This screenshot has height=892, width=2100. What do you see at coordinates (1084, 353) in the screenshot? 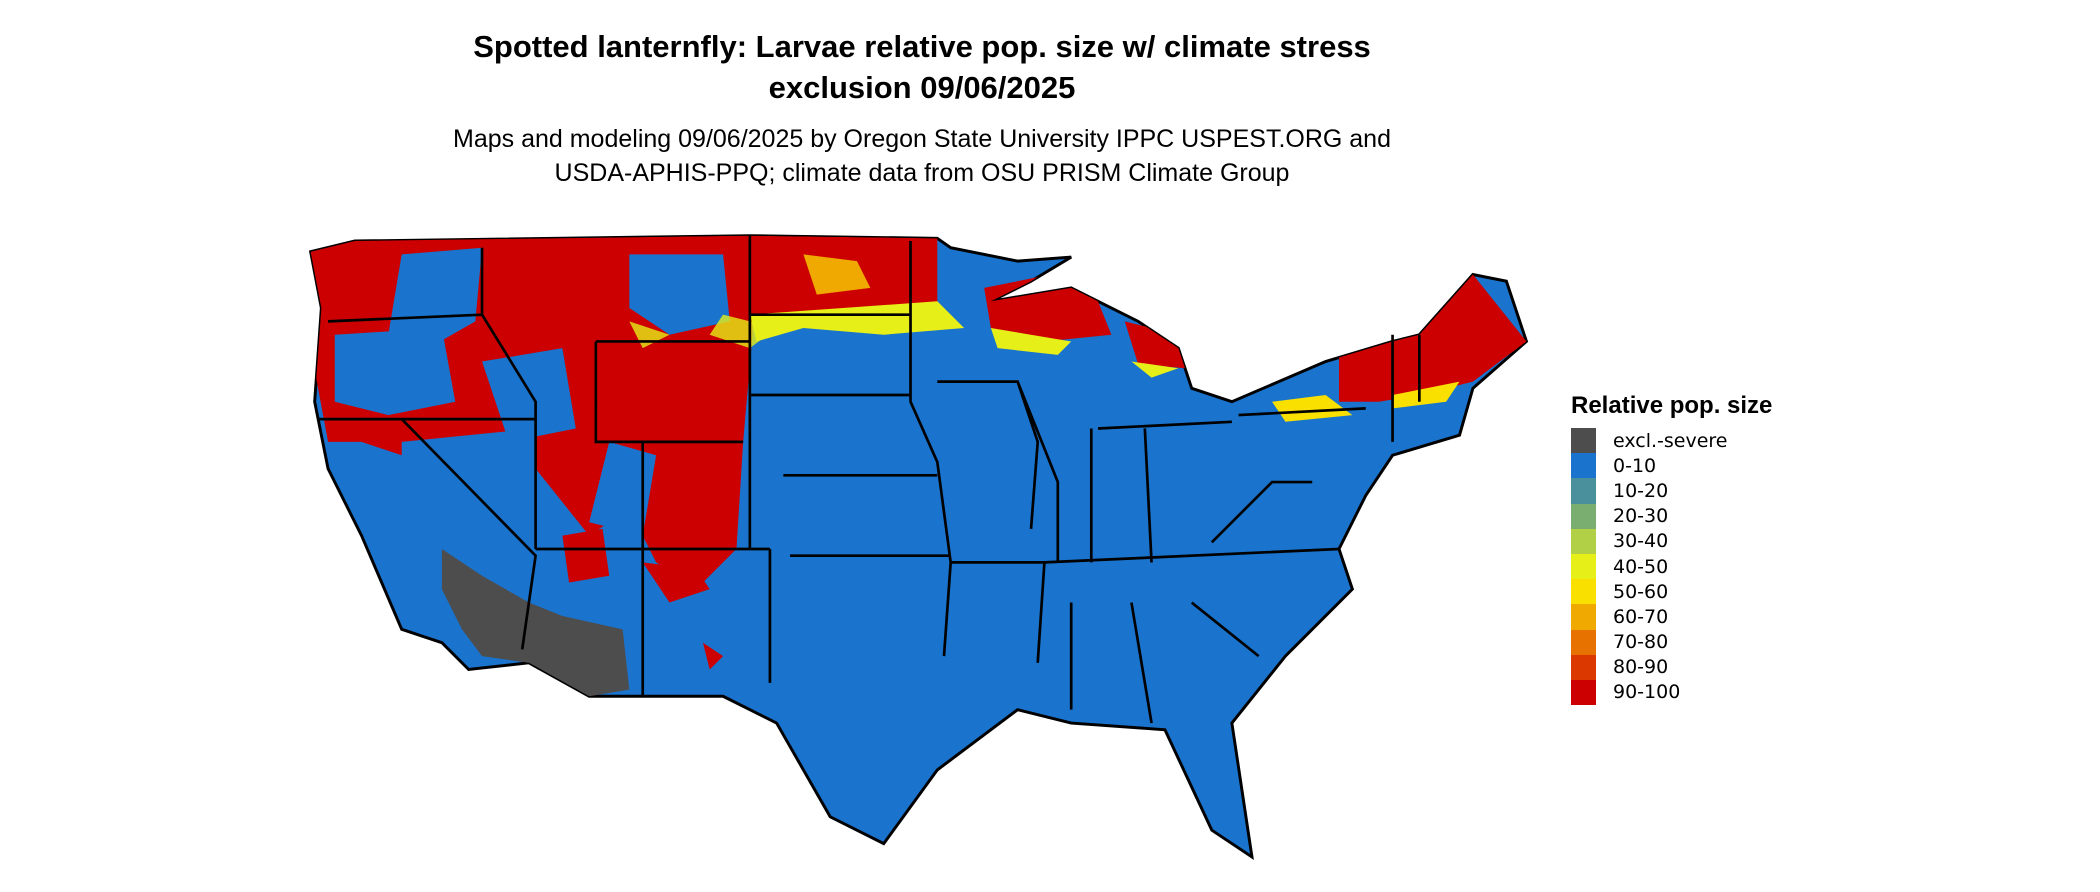
I see `zone-40-50-great-lakes` at bounding box center [1084, 353].